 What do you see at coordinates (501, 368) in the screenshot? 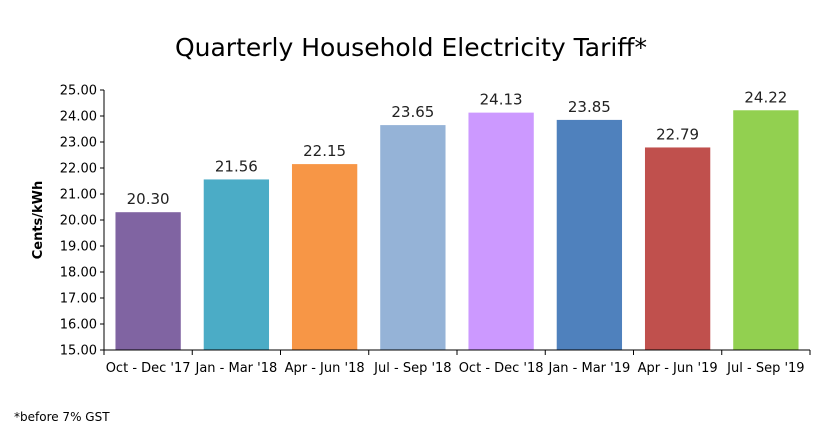
I see `x-tick-label: Oct - Dec '18` at bounding box center [501, 368].